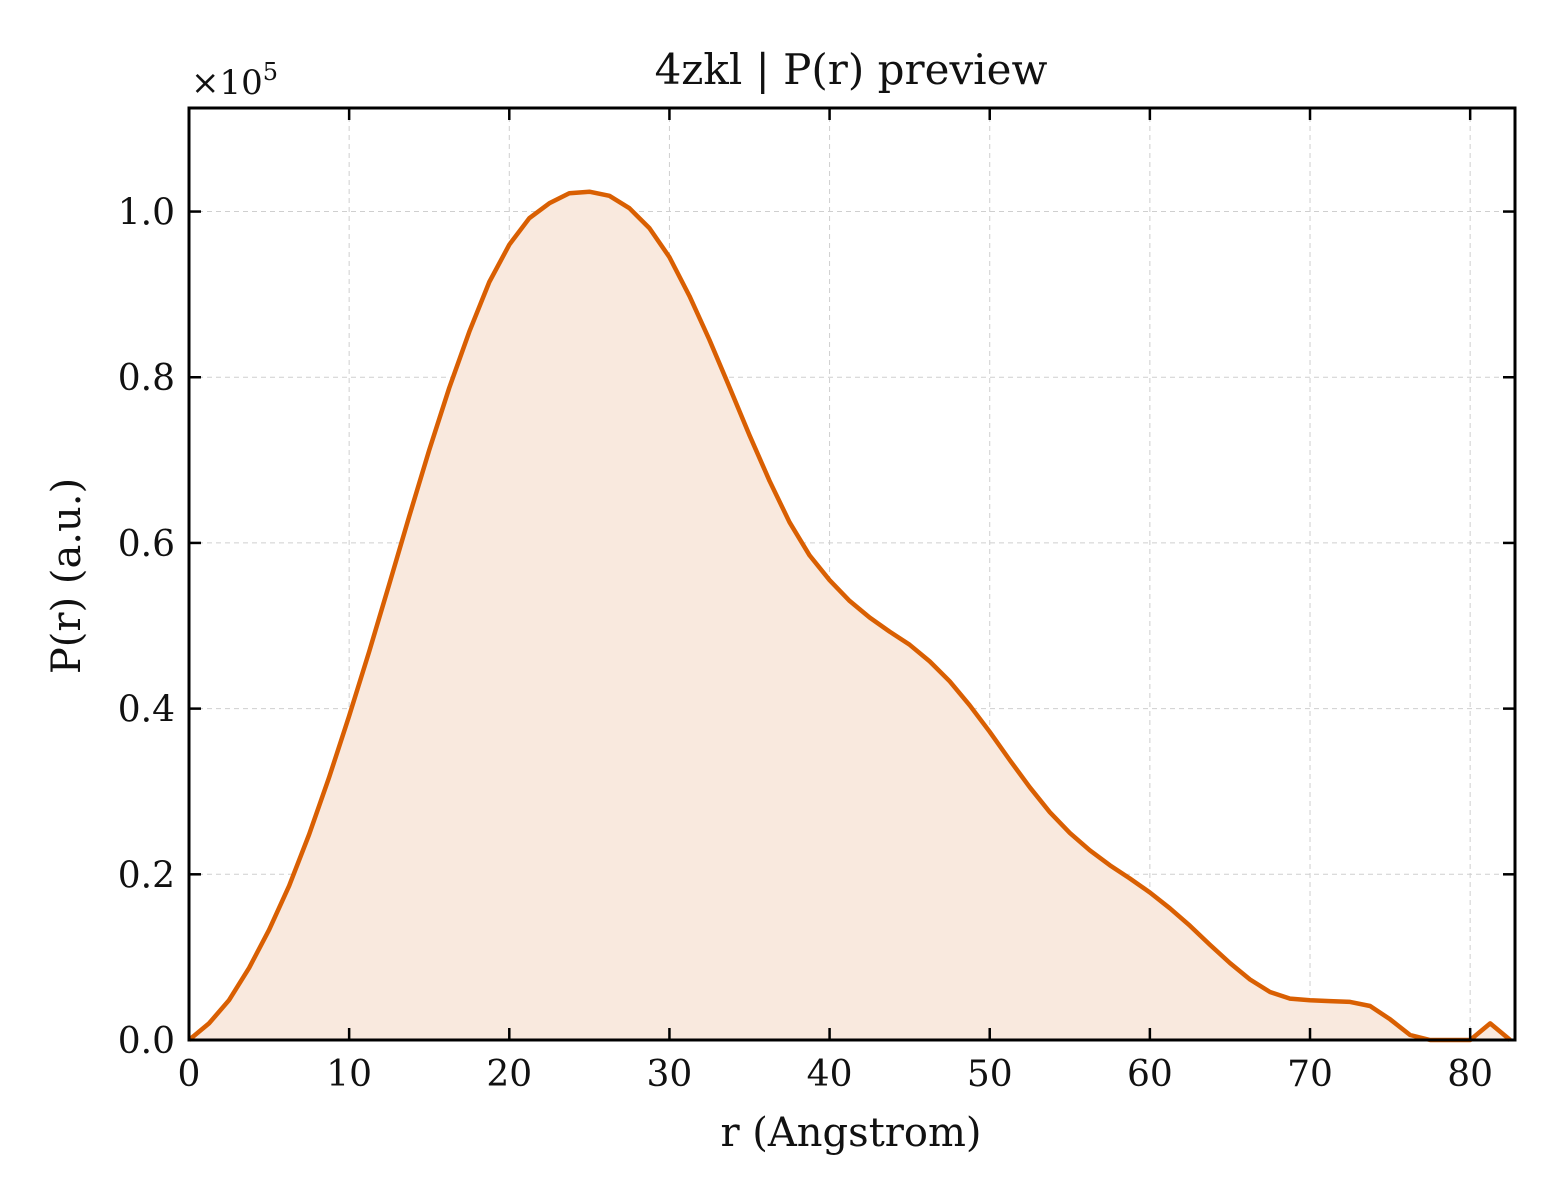 This screenshot has height=1200, width=1560. What do you see at coordinates (509, 1074) in the screenshot?
I see `x-tick-label: 20` at bounding box center [509, 1074].